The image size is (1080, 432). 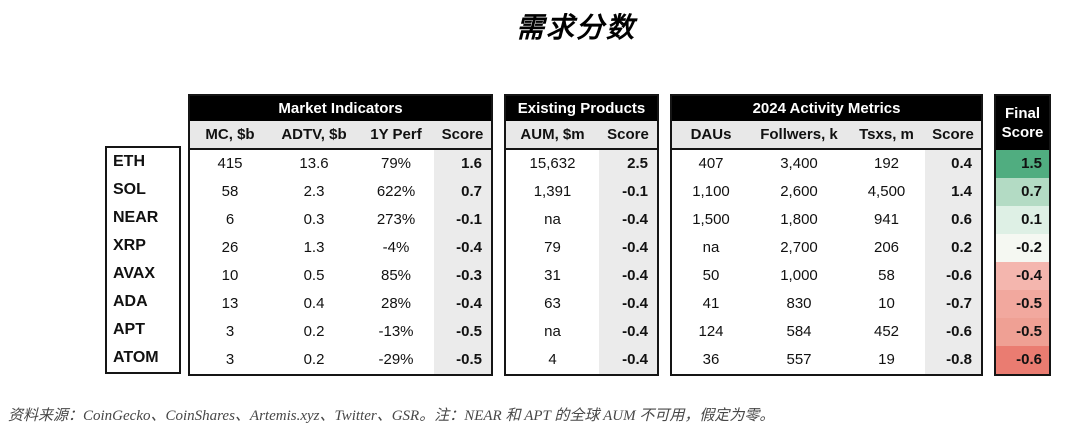 I want to click on column-header: MC, $b, so click(x=230, y=134).